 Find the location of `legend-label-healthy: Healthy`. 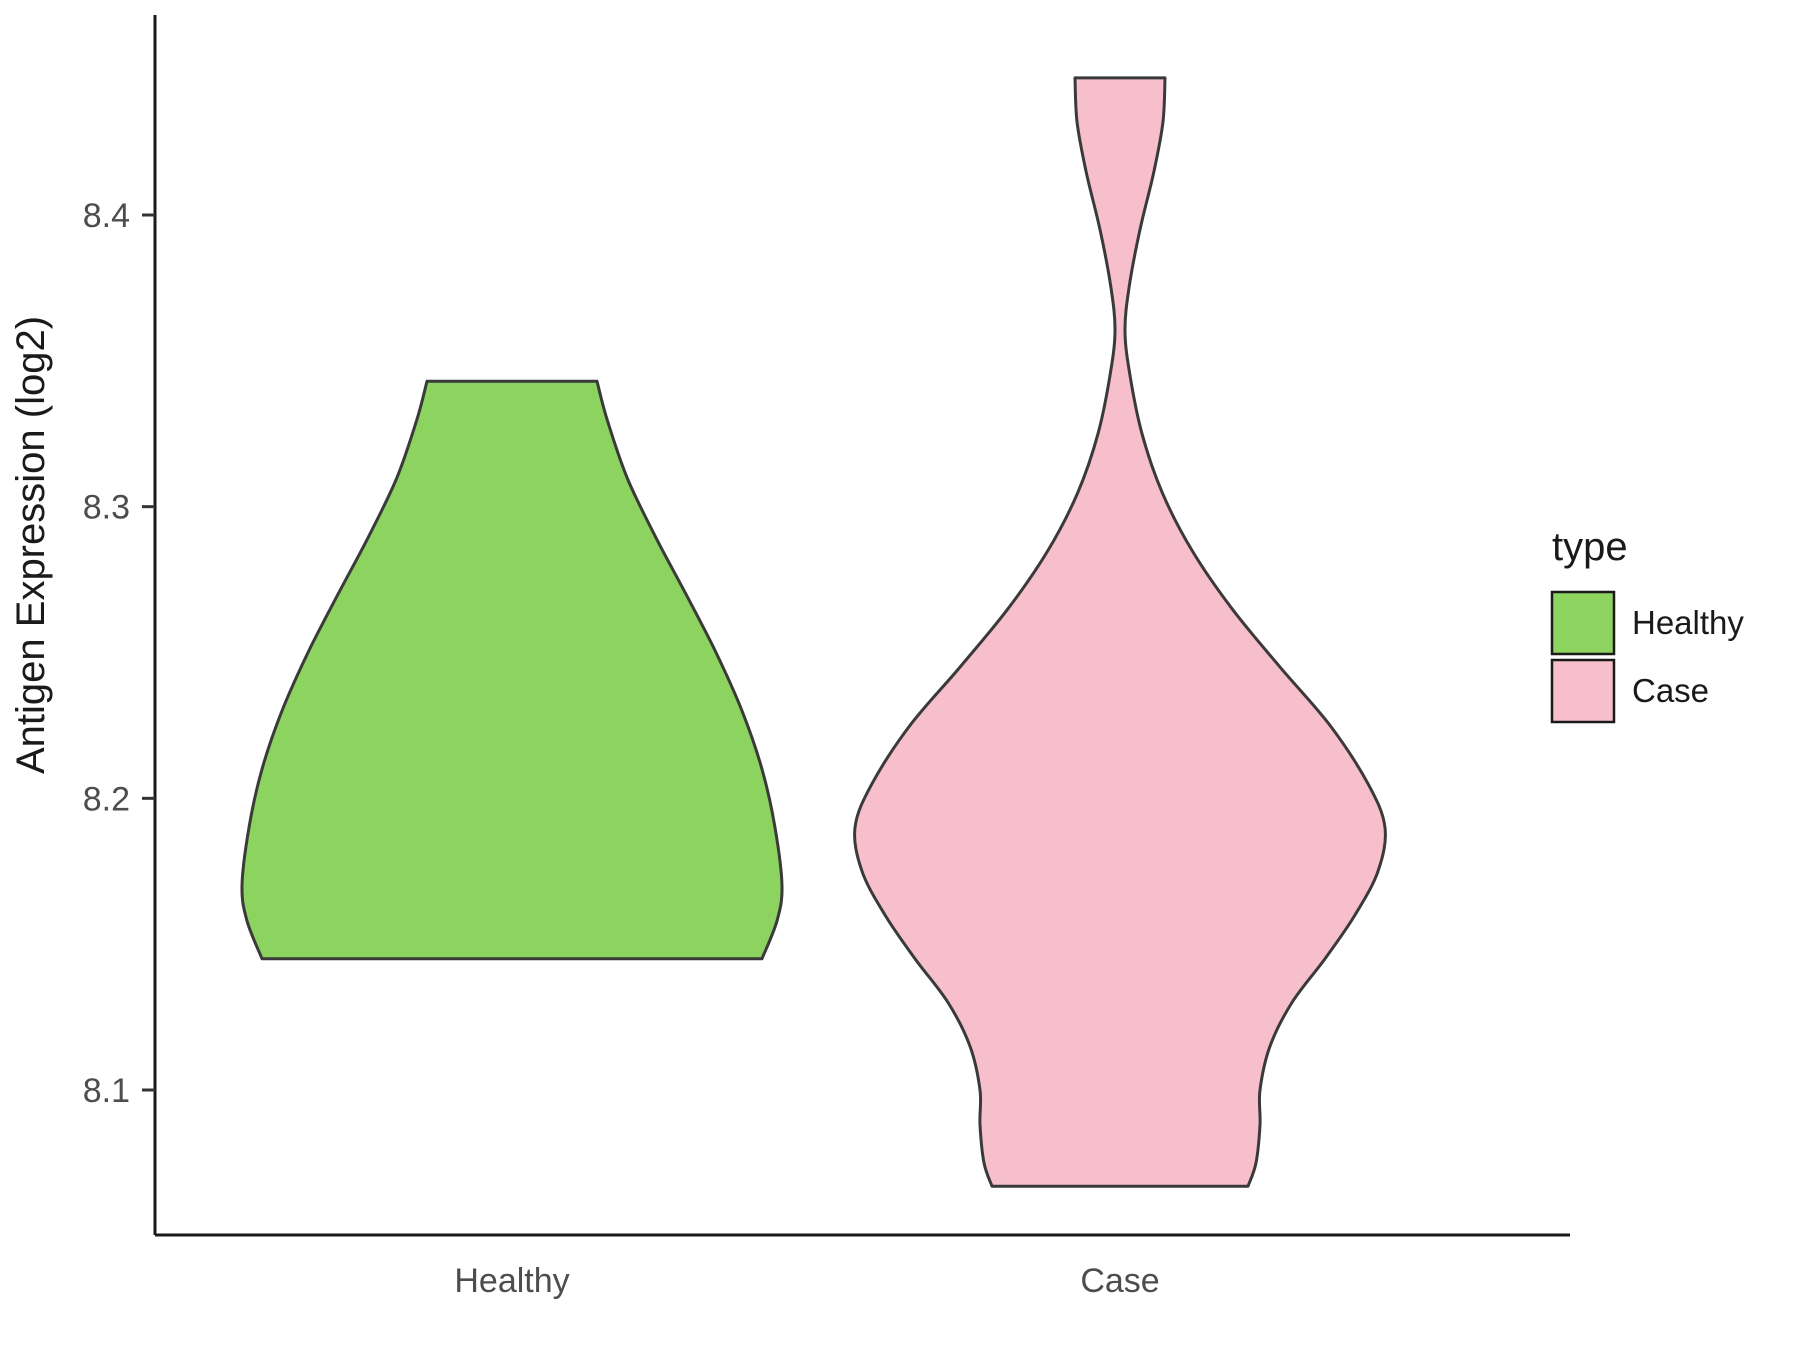

legend-label-healthy: Healthy is located at coordinates (1688, 622).